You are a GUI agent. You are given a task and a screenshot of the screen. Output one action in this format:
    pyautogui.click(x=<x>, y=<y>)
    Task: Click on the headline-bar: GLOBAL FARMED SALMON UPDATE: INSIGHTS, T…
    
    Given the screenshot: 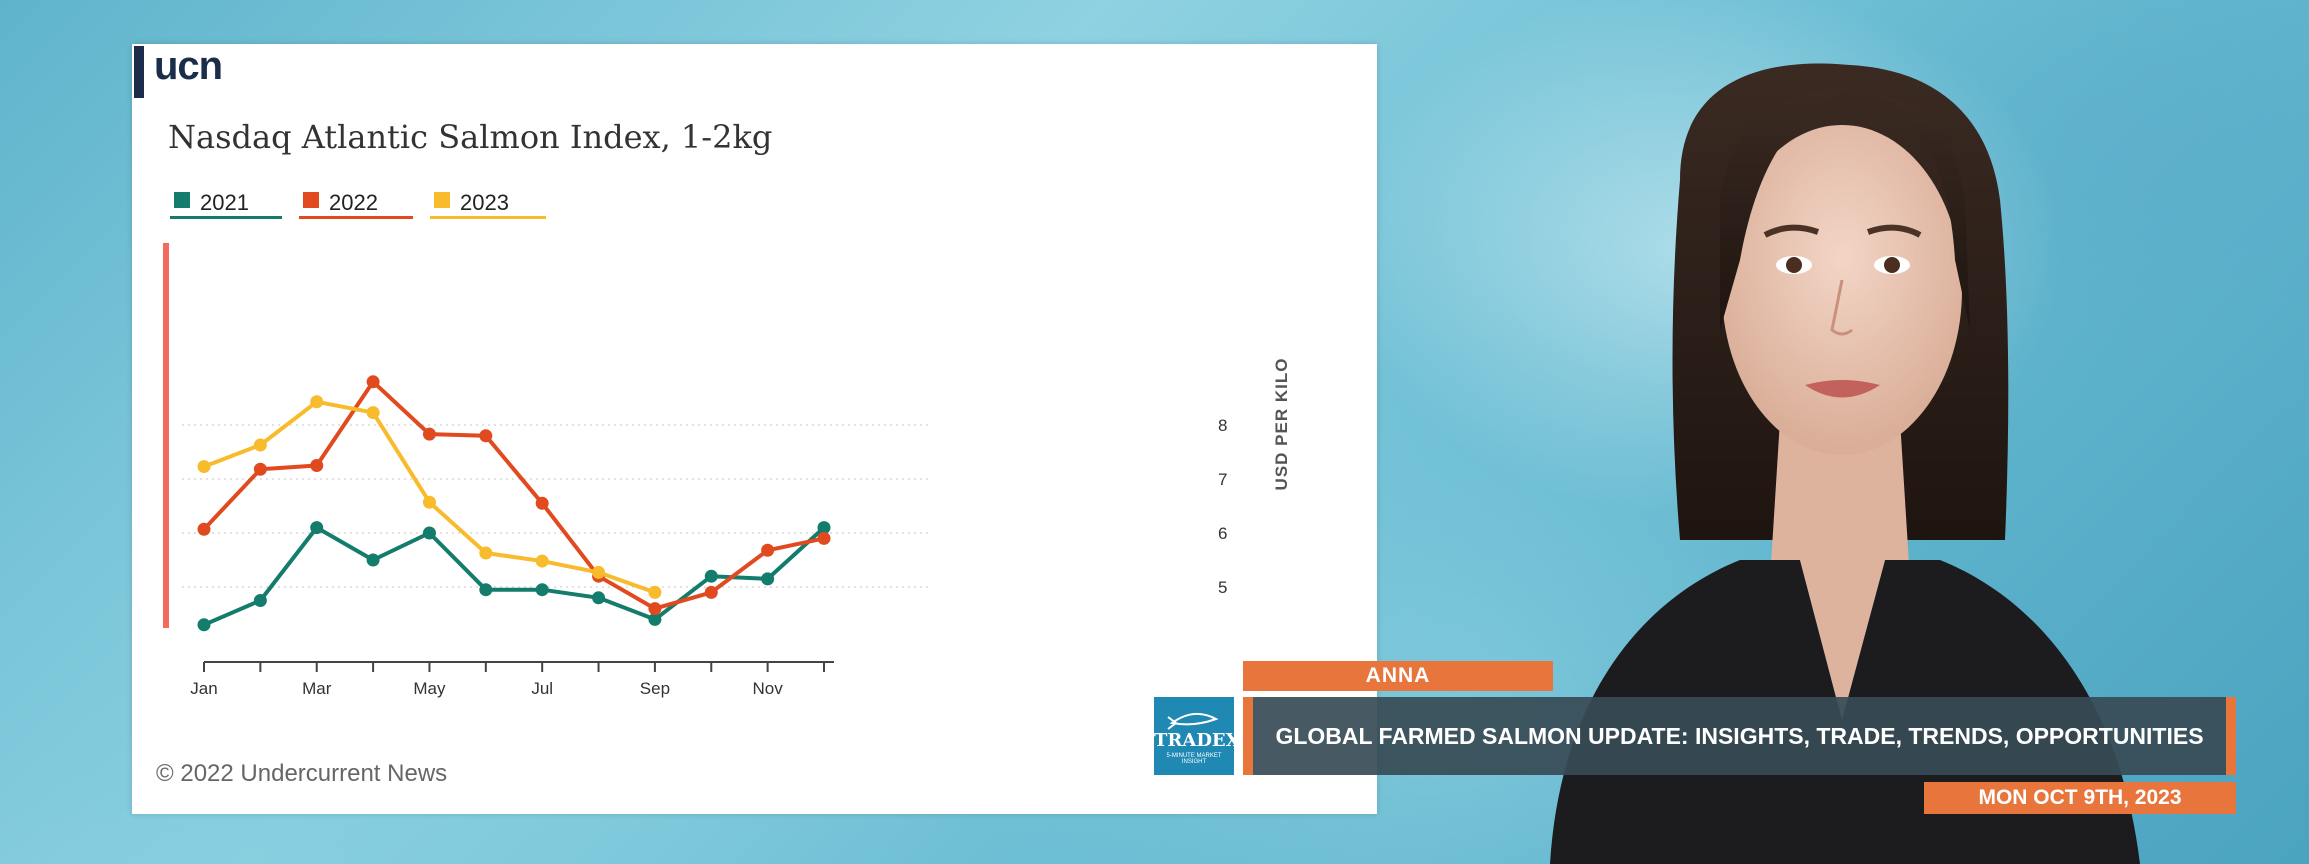 What is the action you would take?
    pyautogui.click(x=1739, y=736)
    